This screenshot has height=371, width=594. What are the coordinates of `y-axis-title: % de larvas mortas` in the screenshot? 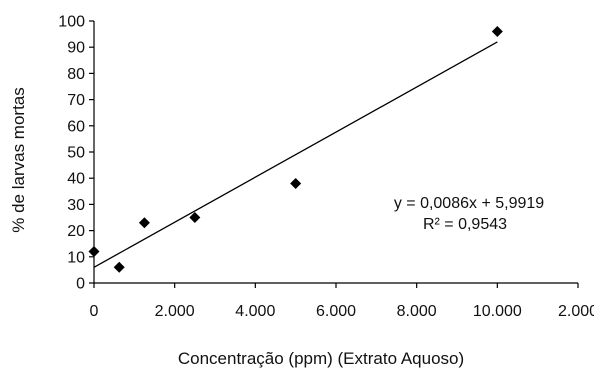 It's located at (18, 160).